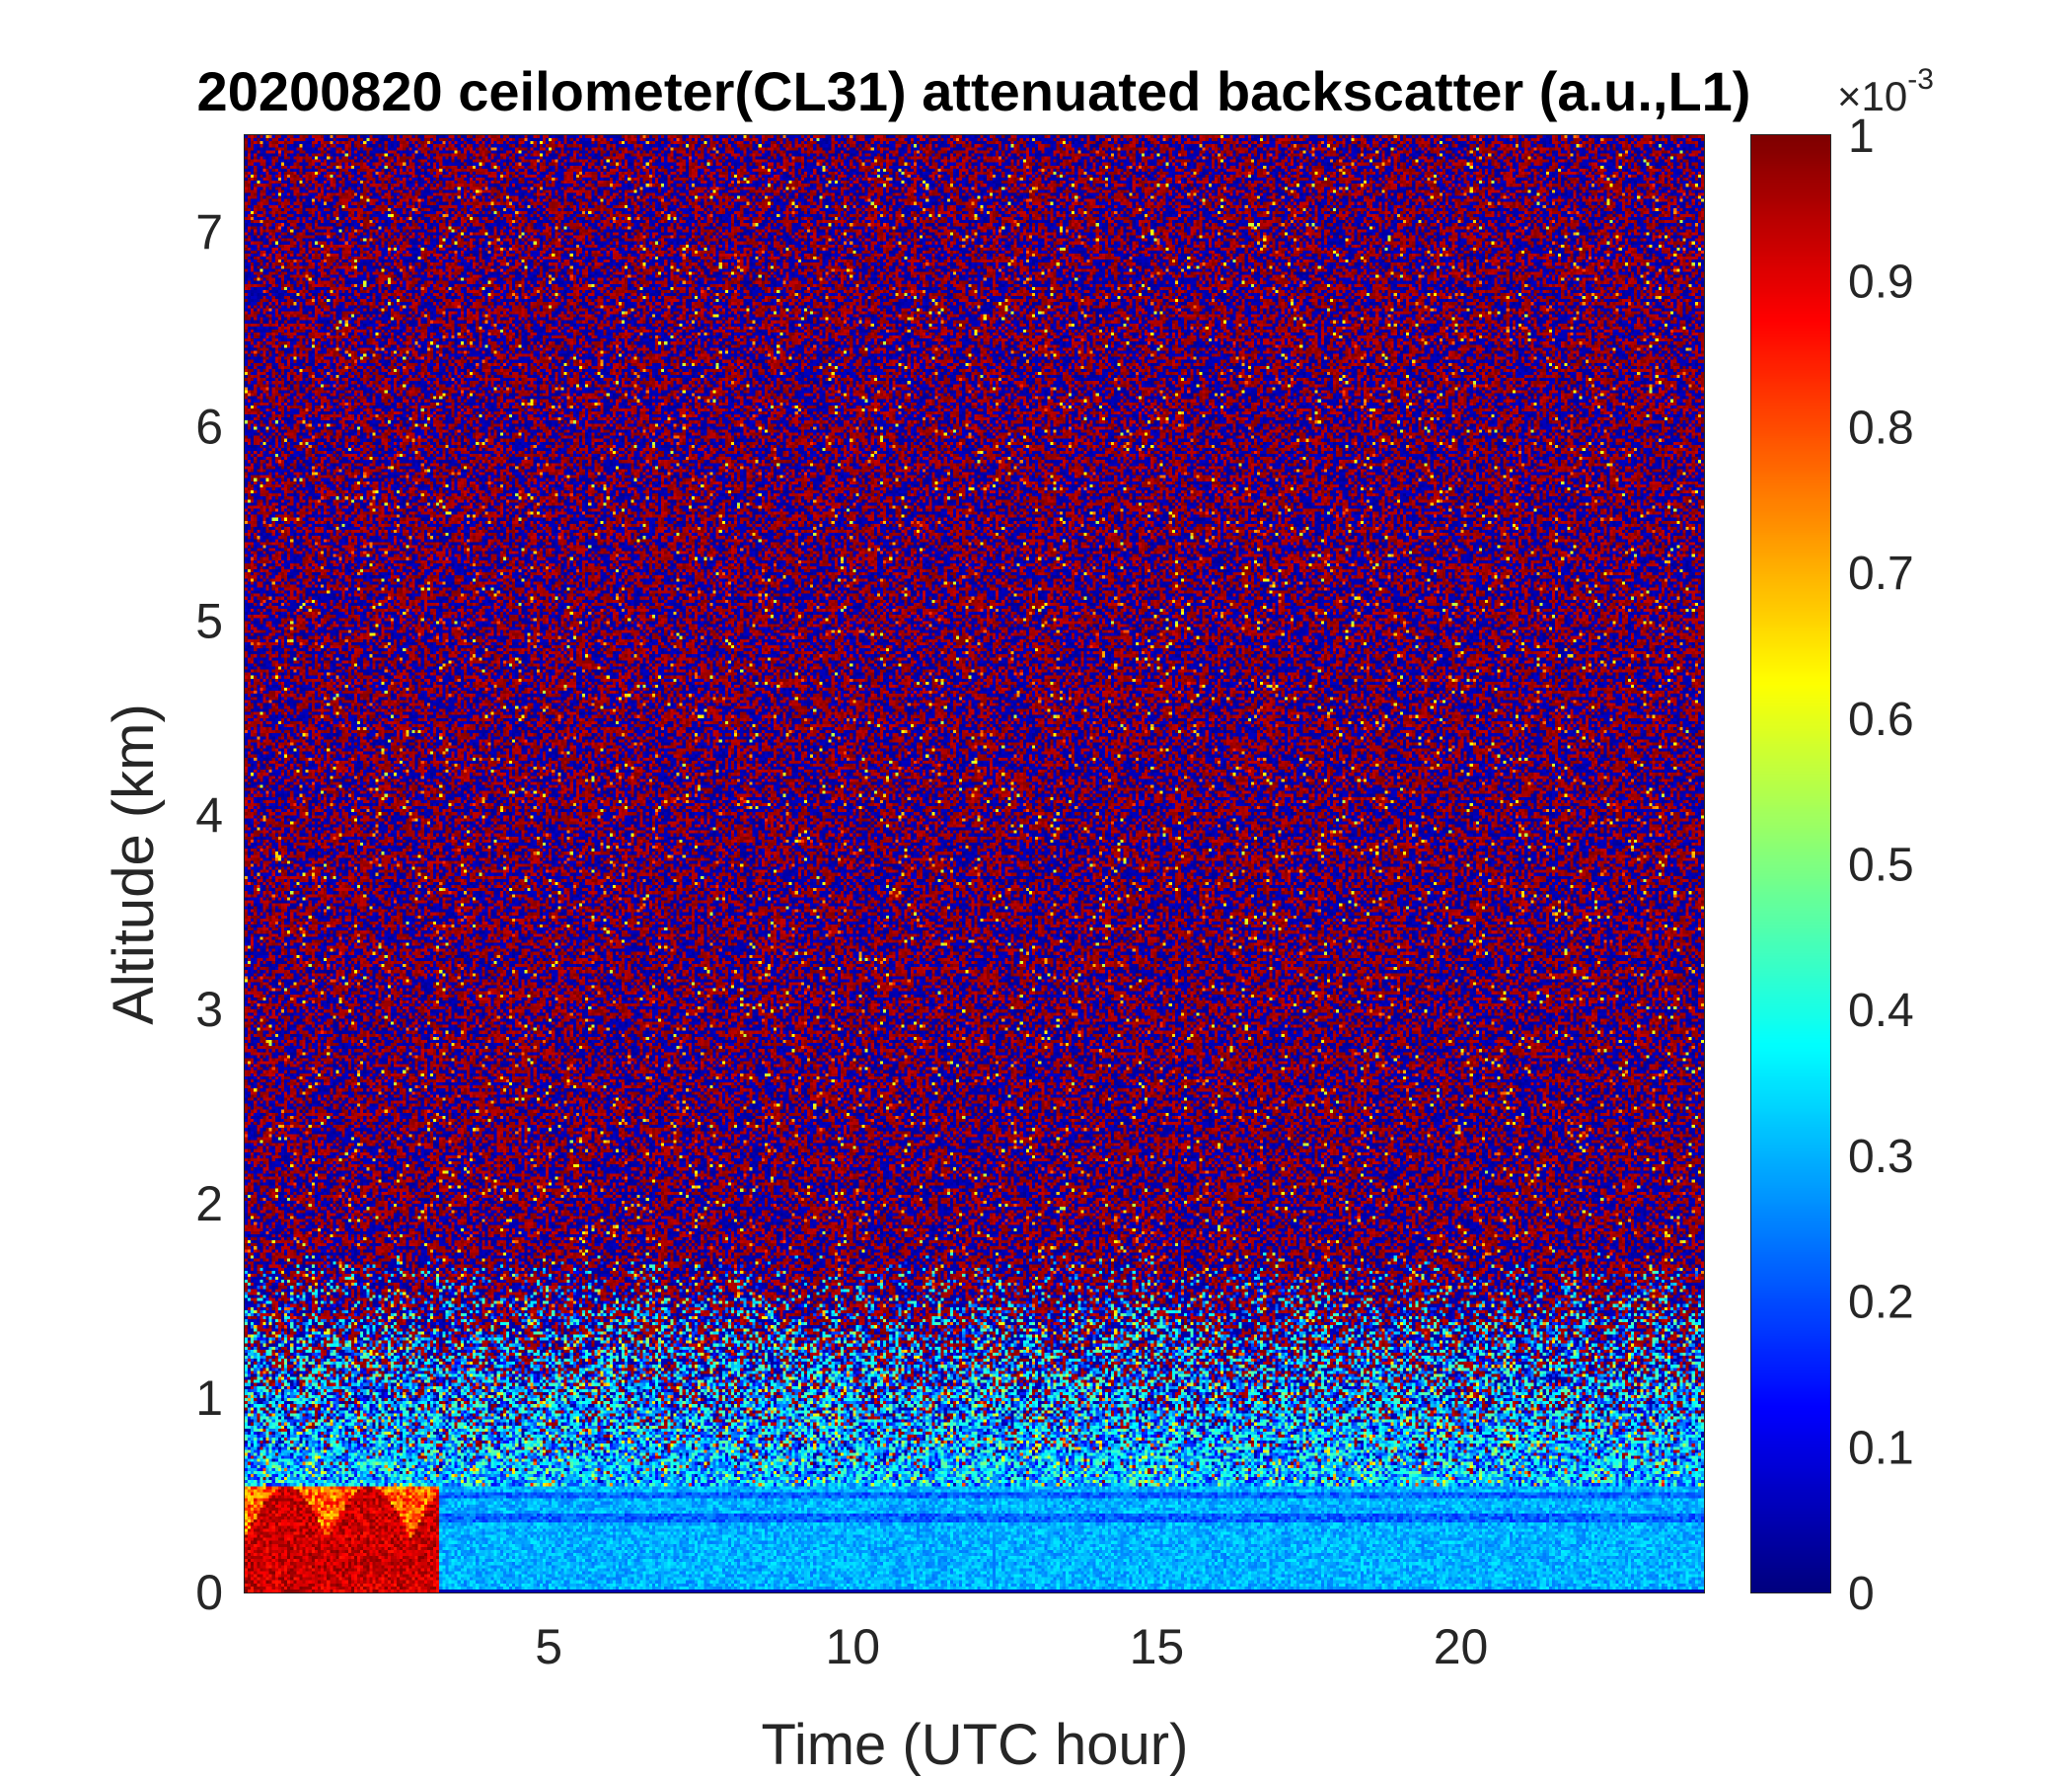 The height and width of the screenshot is (1776, 2072). I want to click on colorbar-tick-label: 1, so click(1862, 137).